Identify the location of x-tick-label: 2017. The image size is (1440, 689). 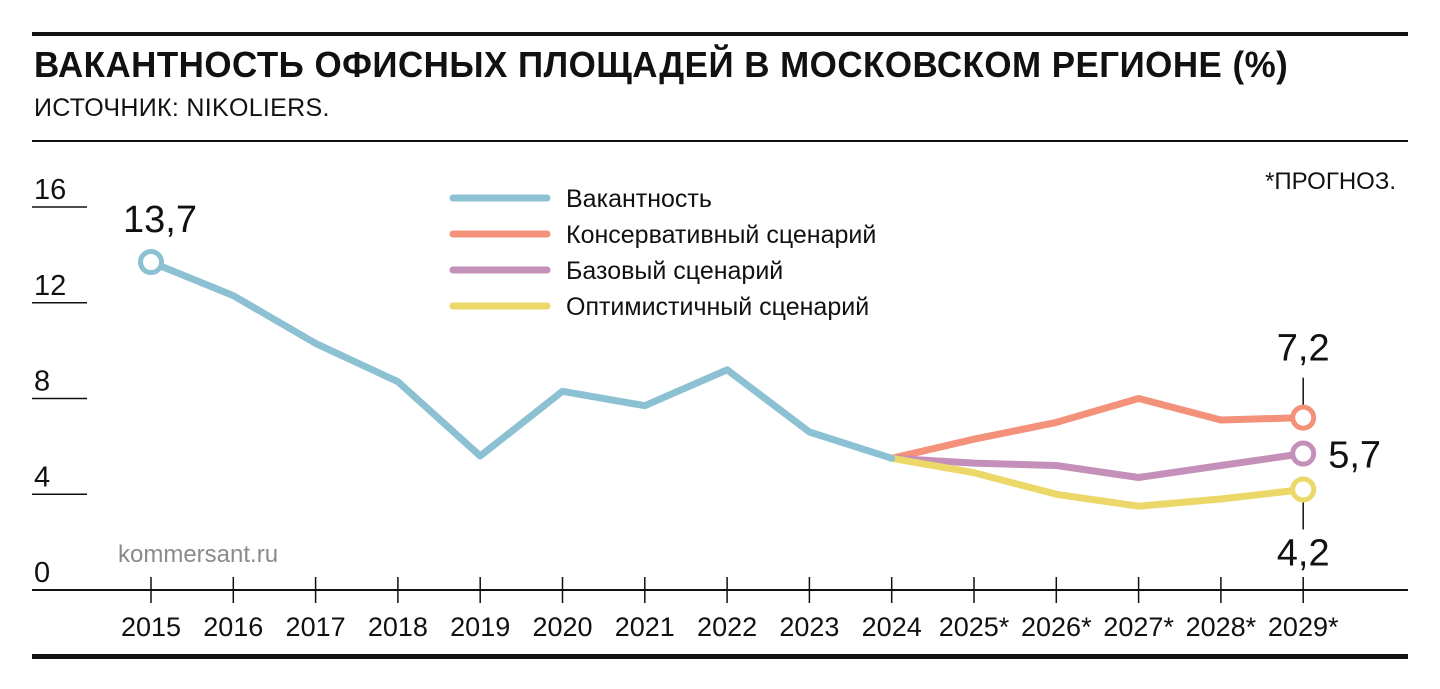
(316, 627).